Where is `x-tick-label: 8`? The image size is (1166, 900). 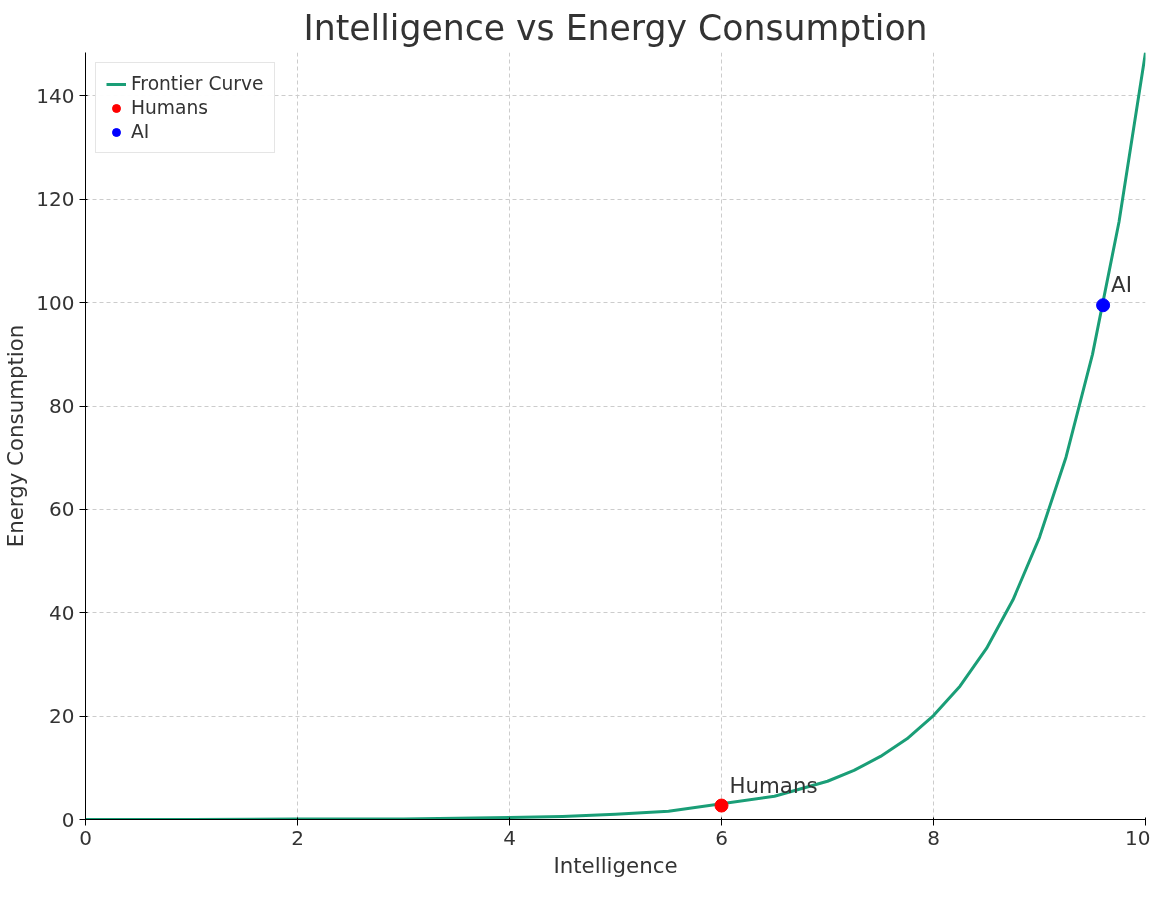
x-tick-label: 8 is located at coordinates (933, 837).